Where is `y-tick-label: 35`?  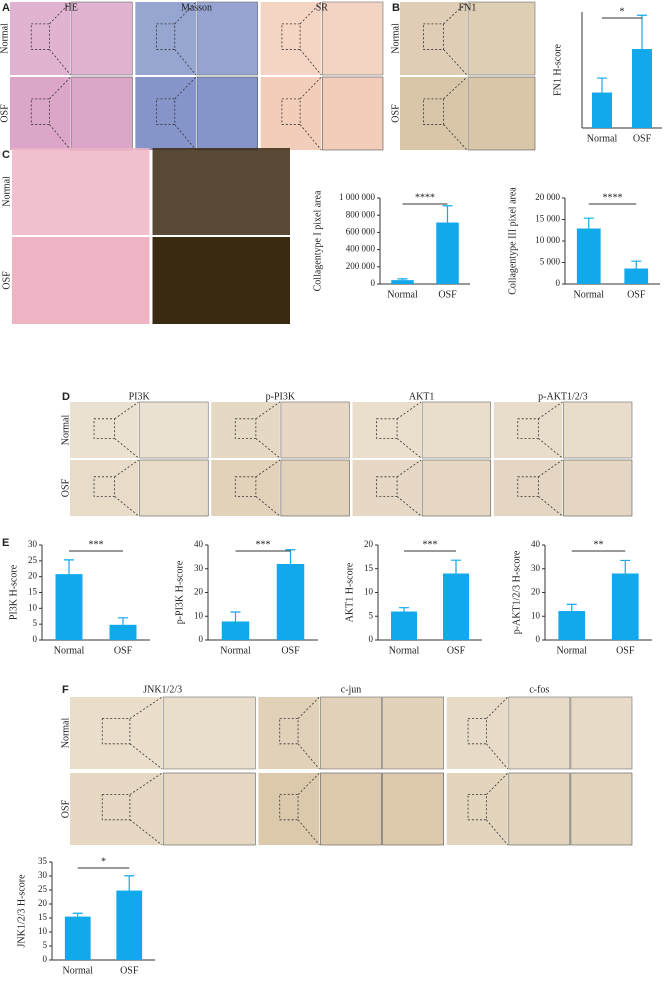
y-tick-label: 35 is located at coordinates (43, 861).